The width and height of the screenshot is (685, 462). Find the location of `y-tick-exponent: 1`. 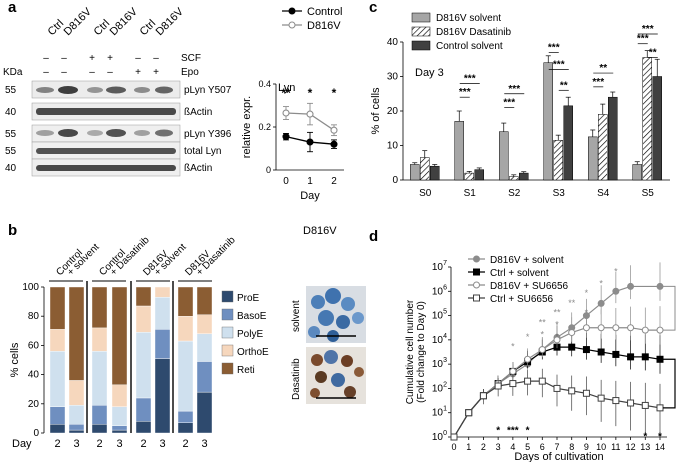

y-tick-exponent: 1 is located at coordinates (445, 409).